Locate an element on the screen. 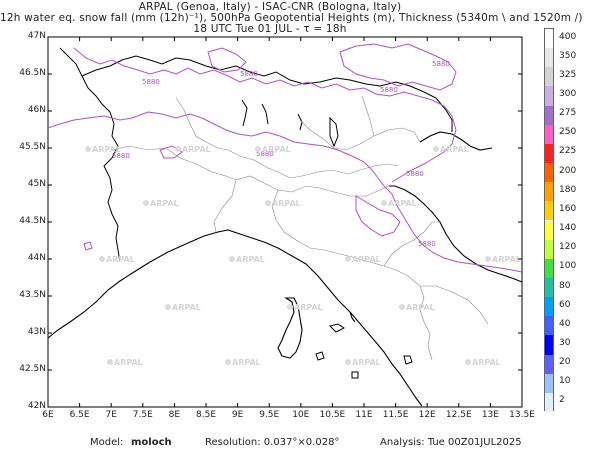 This screenshot has width=600, height=450. lon-label: 9.5E is located at coordinates (269, 415).